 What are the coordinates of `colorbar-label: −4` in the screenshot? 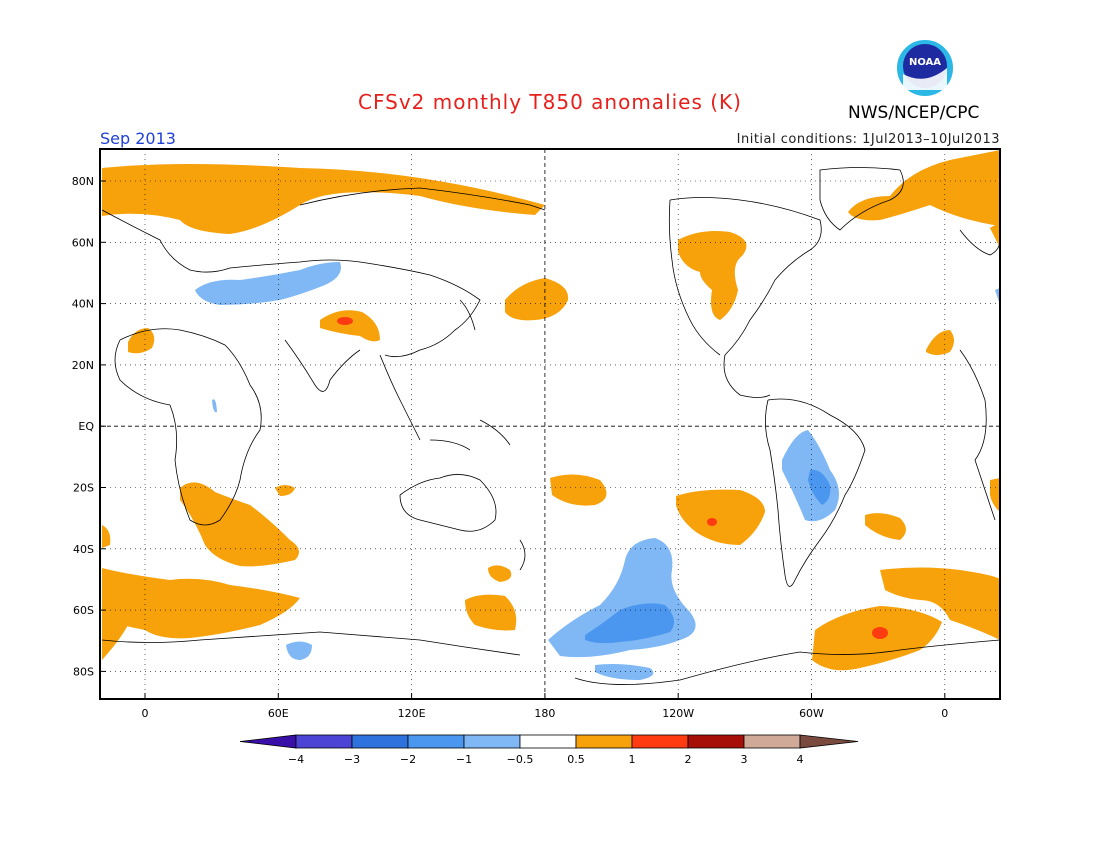 It's located at (296, 759).